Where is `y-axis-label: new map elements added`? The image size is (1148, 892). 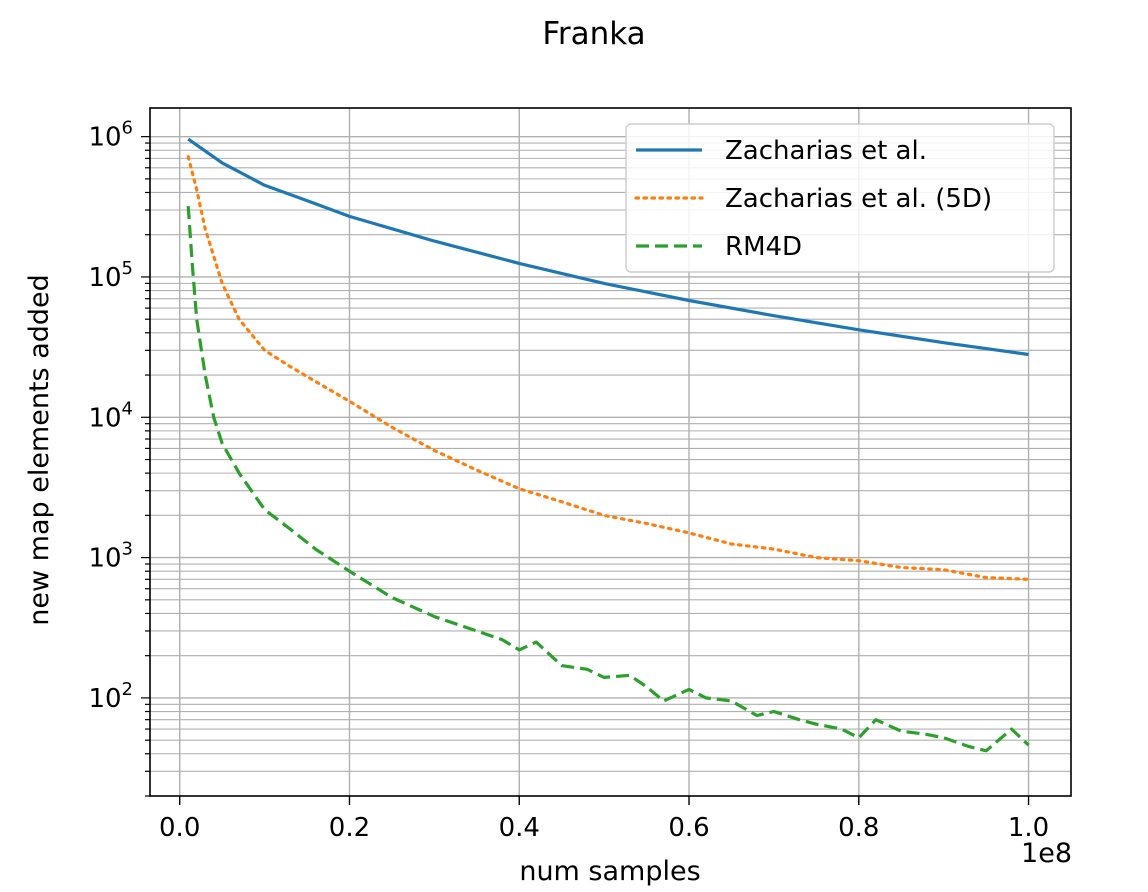
y-axis-label: new map elements added is located at coordinates (39, 450).